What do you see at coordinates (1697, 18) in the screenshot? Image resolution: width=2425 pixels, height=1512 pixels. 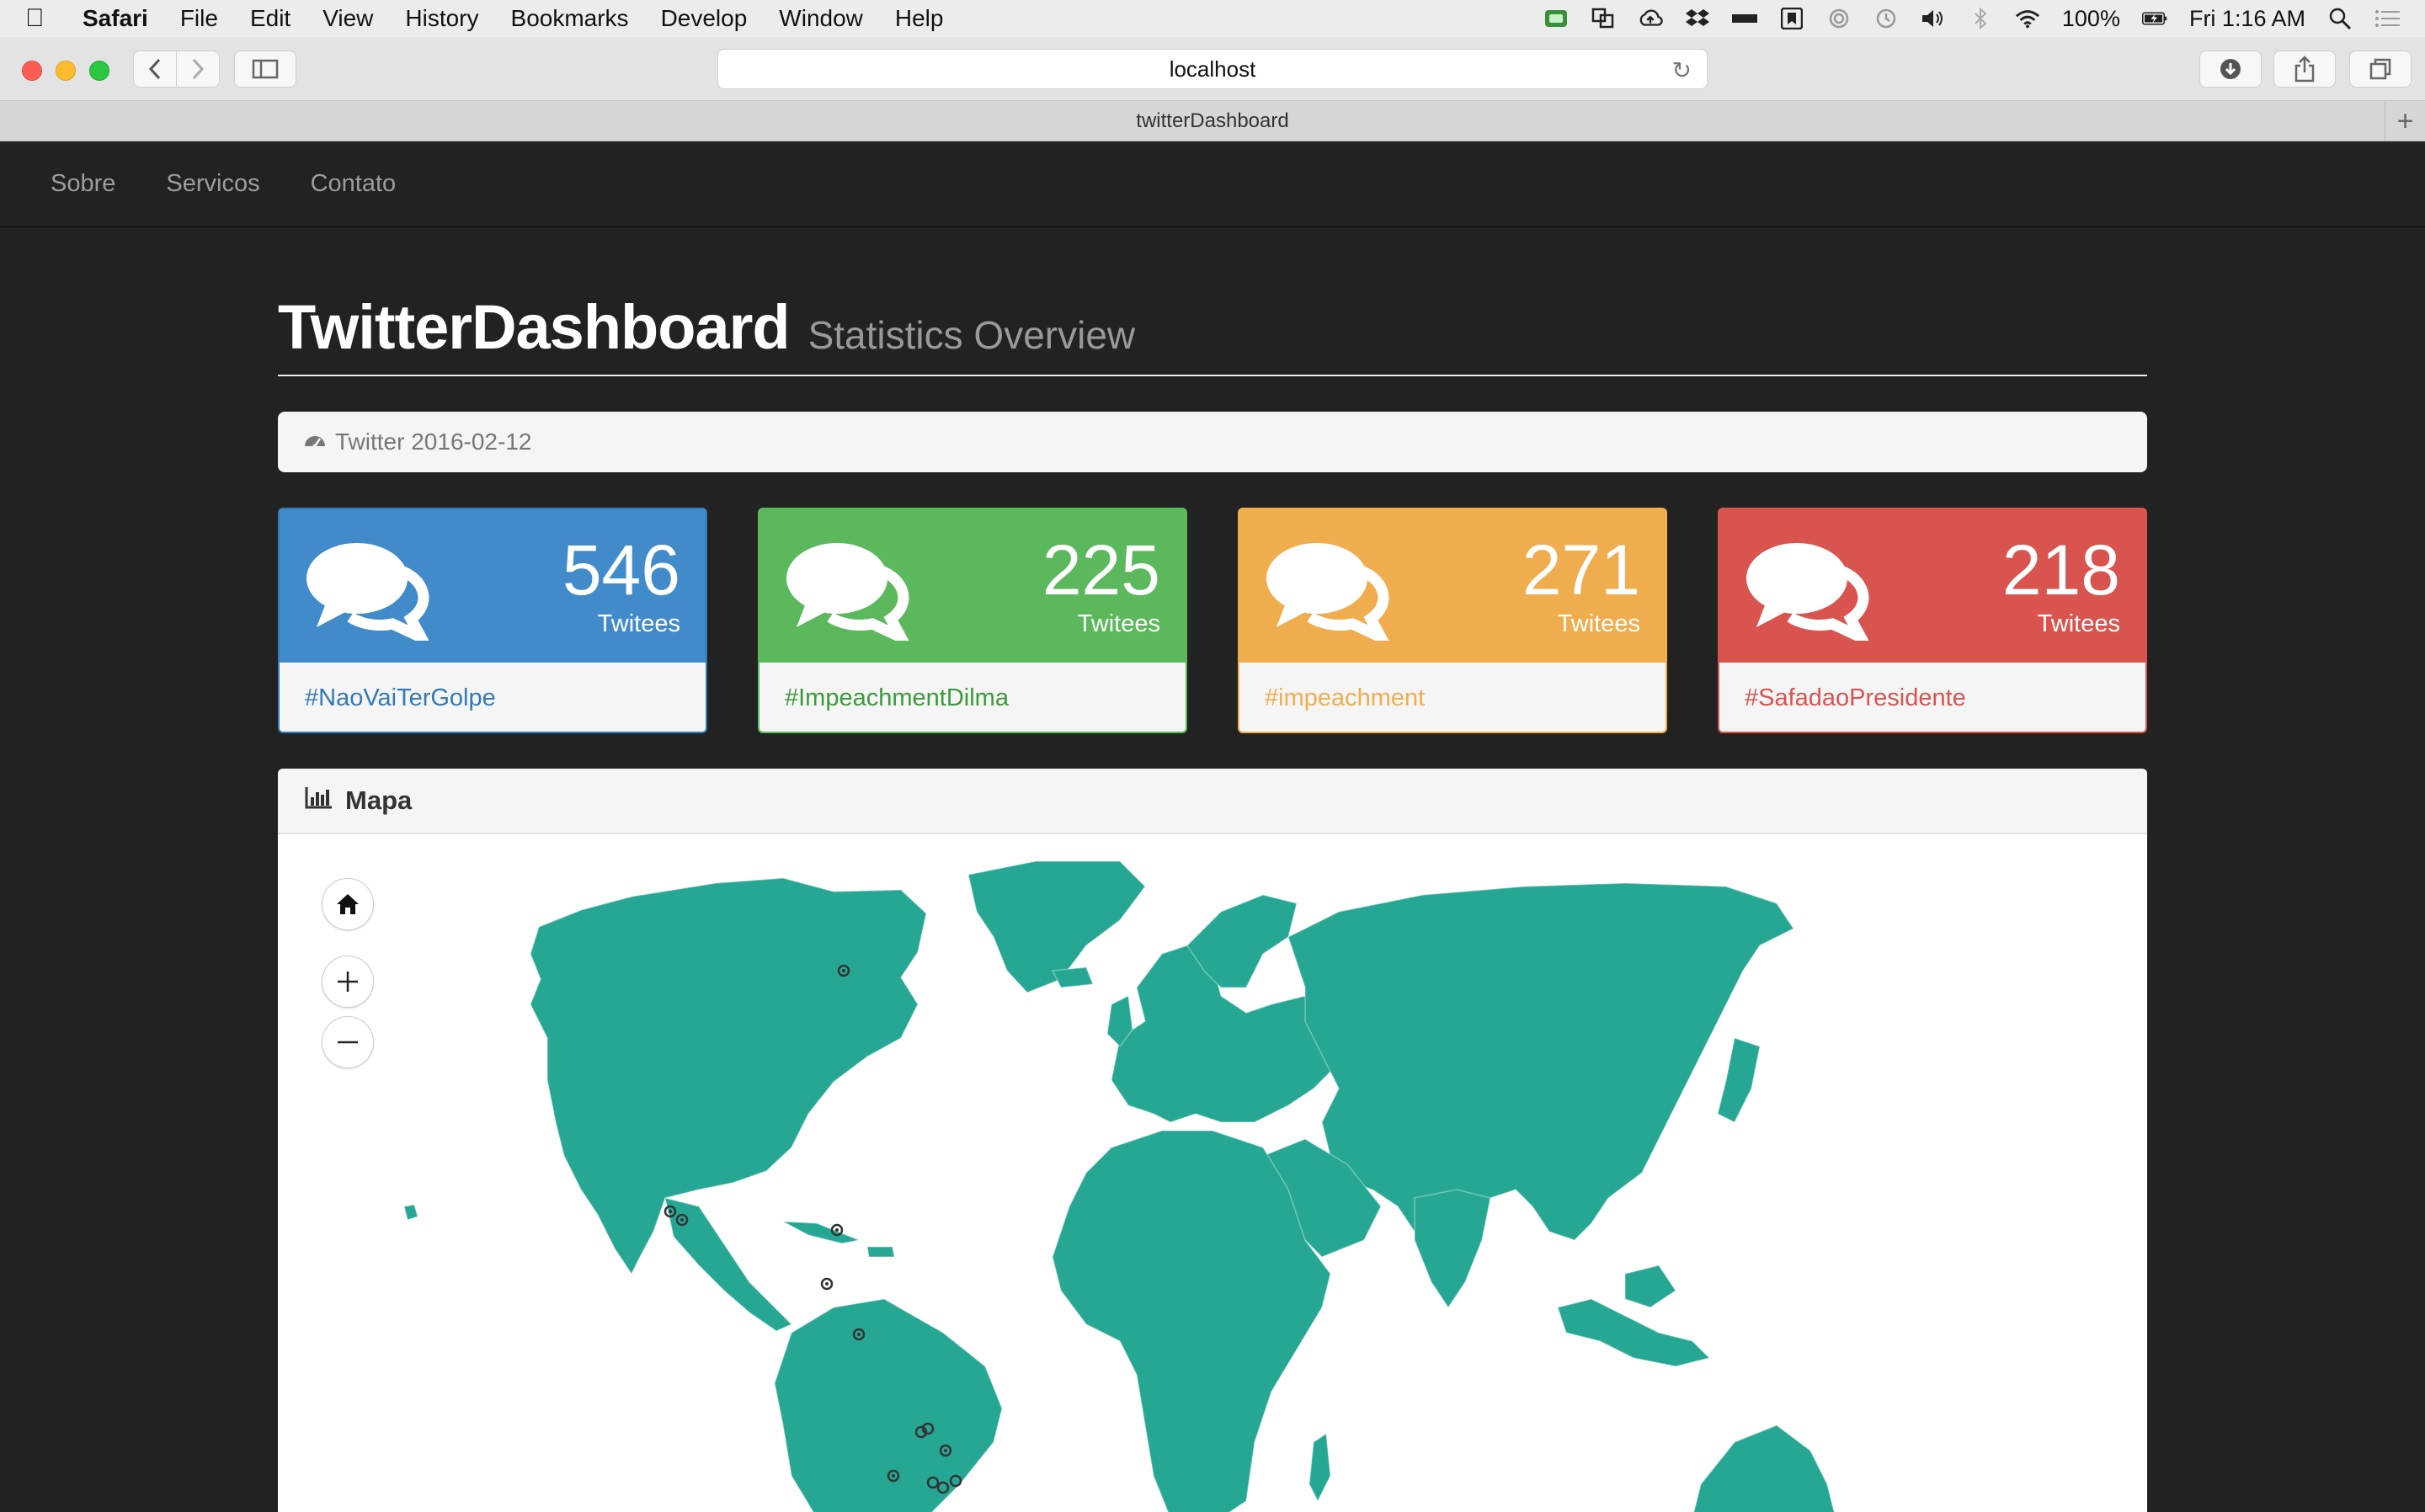 I see `dropbox-icon` at bounding box center [1697, 18].